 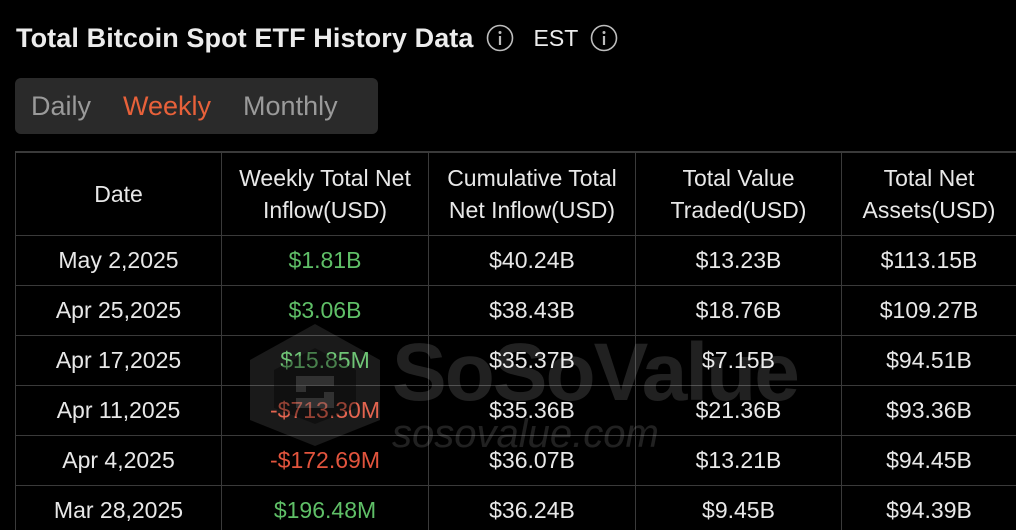 I want to click on table-row: Apr 17,2025 $15.85M $35.37B $7.15B $94.51B, so click(x=515, y=360).